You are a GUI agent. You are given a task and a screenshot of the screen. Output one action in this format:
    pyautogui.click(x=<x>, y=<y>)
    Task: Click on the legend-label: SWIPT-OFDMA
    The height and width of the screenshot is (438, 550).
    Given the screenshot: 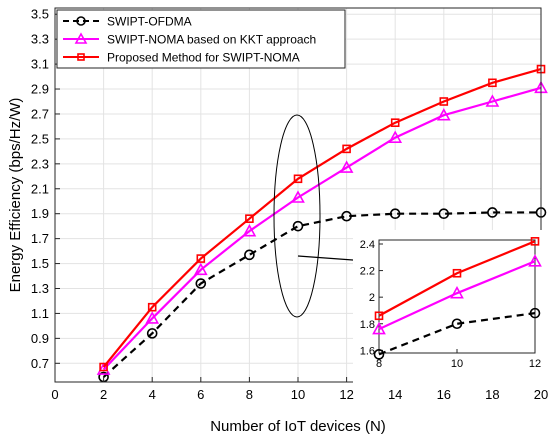 What is the action you would take?
    pyautogui.click(x=149, y=22)
    